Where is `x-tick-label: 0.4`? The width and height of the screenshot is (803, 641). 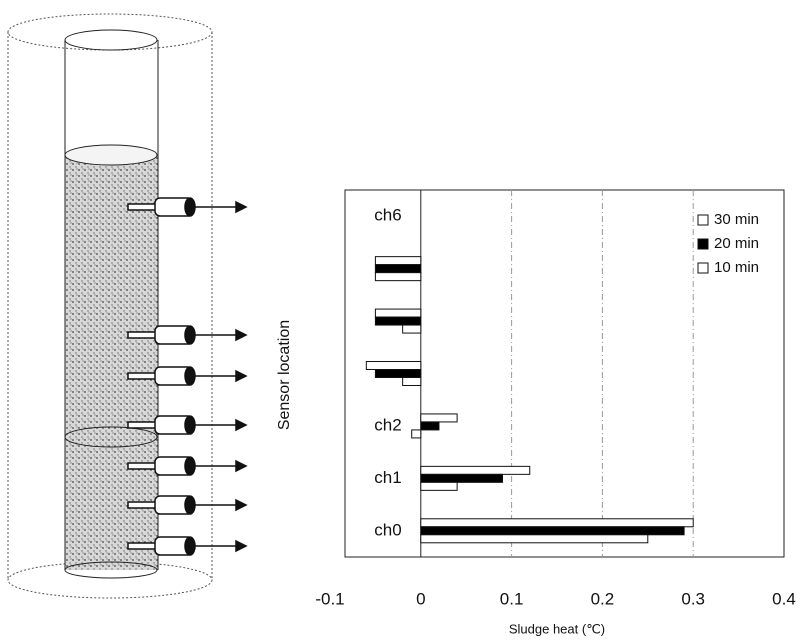
x-tick-label: 0.4 is located at coordinates (784, 598).